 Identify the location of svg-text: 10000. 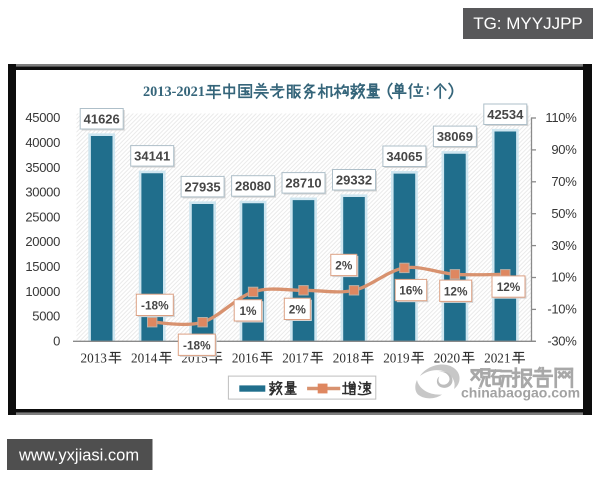
(42, 291).